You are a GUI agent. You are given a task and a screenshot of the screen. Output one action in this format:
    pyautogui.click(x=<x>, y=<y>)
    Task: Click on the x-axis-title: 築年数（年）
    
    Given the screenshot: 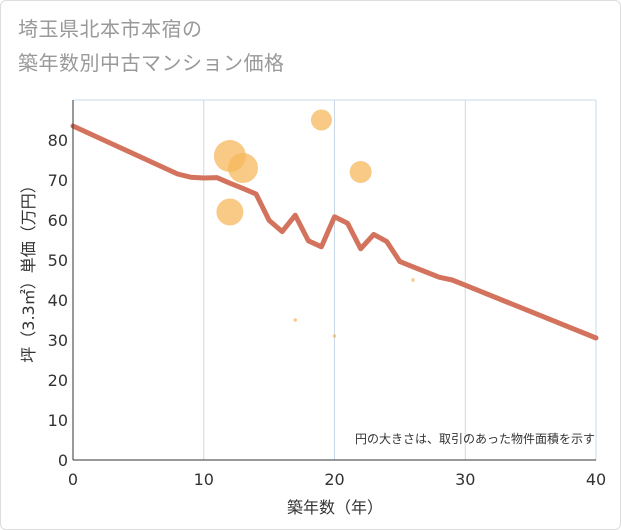 What is the action you would take?
    pyautogui.click(x=335, y=507)
    